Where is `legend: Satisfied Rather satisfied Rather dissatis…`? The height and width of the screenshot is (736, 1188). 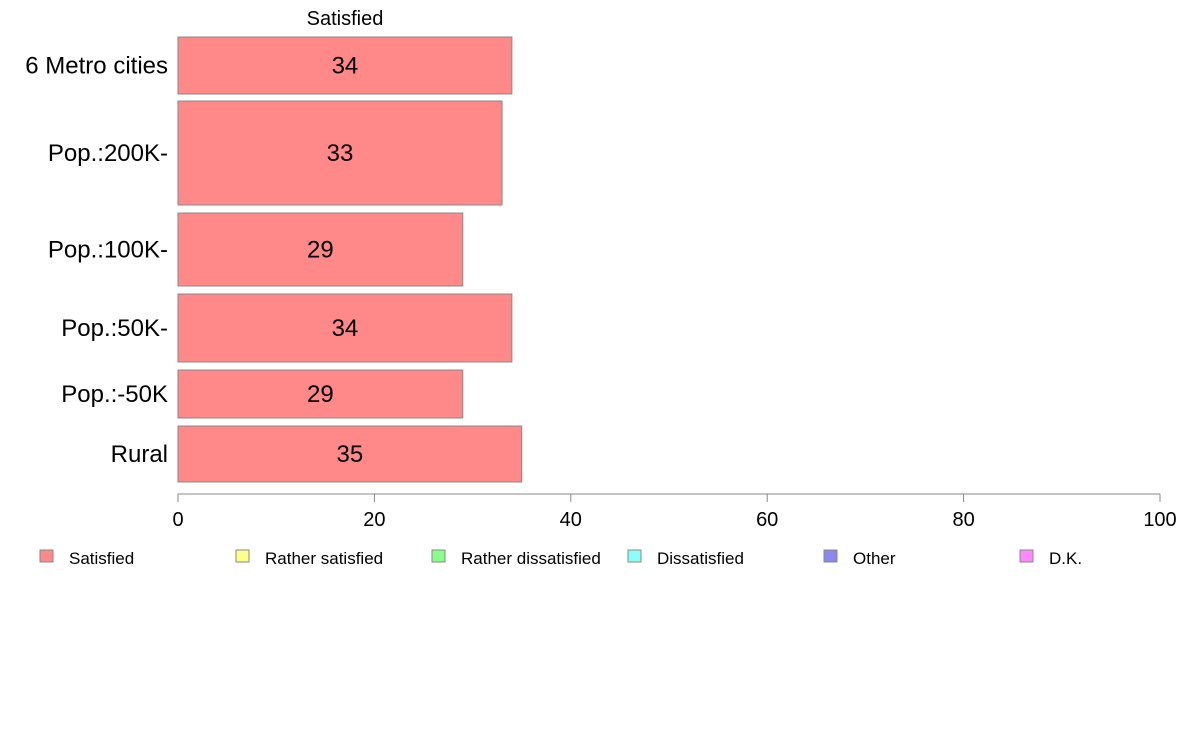 legend: Satisfied Rather satisfied Rather dissatis… is located at coordinates (560, 558).